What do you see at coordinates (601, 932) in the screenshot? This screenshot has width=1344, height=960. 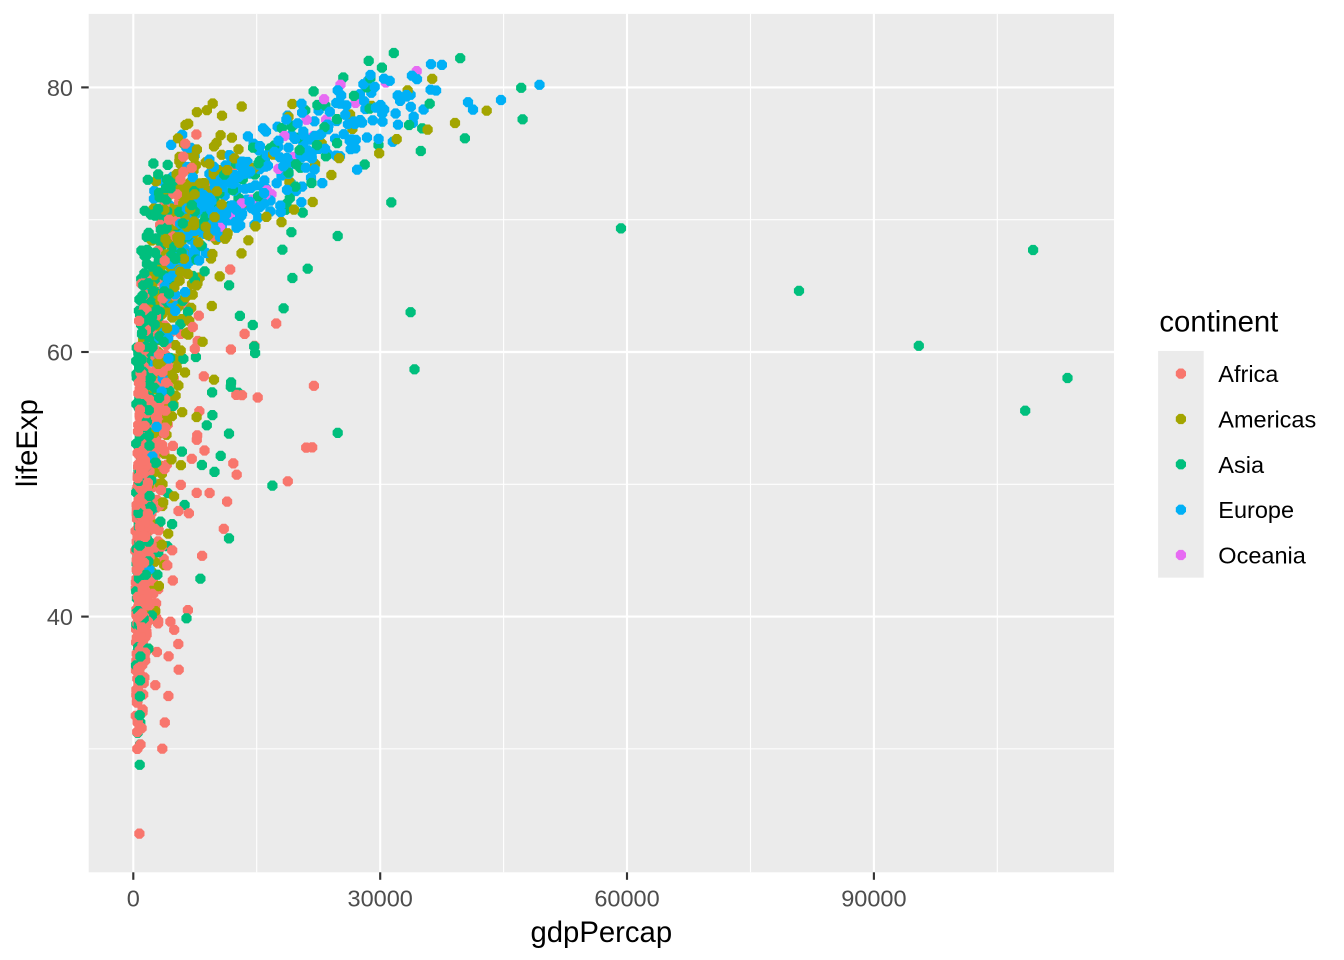 I see `svg-text: gdpPercap` at bounding box center [601, 932].